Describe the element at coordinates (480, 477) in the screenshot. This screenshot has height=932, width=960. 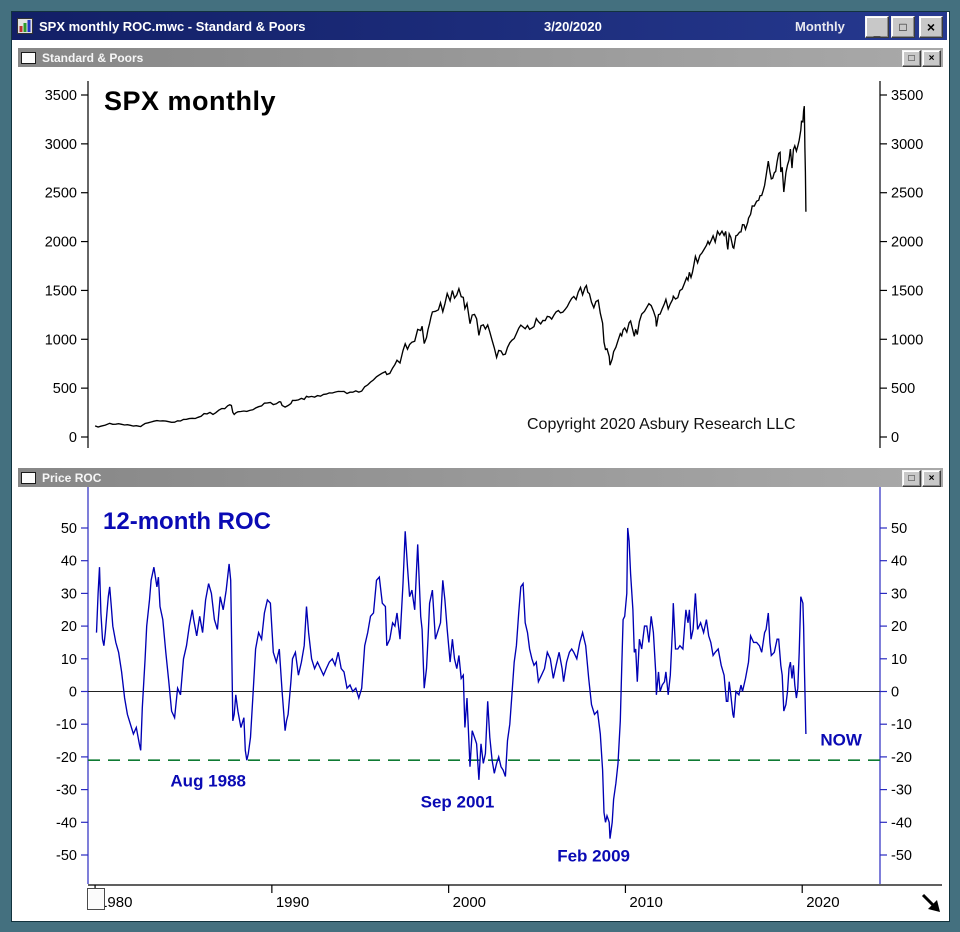
I see `roc-panel-titlebar: Price ROC □ ×` at that location.